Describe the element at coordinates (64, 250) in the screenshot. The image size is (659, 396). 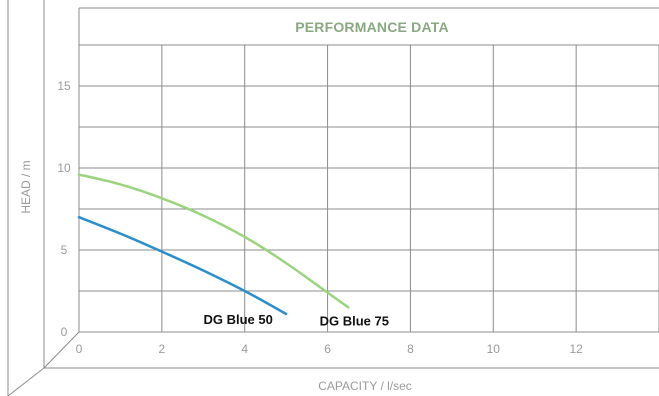
I see `y-tick-label: 5` at that location.